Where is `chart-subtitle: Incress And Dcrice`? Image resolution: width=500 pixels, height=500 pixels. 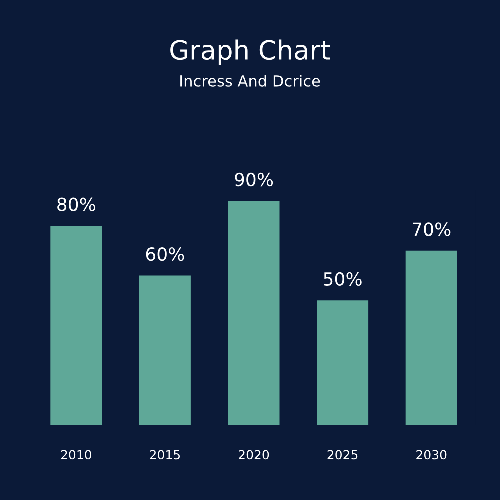 chart-subtitle: Incress And Dcrice is located at coordinates (250, 81).